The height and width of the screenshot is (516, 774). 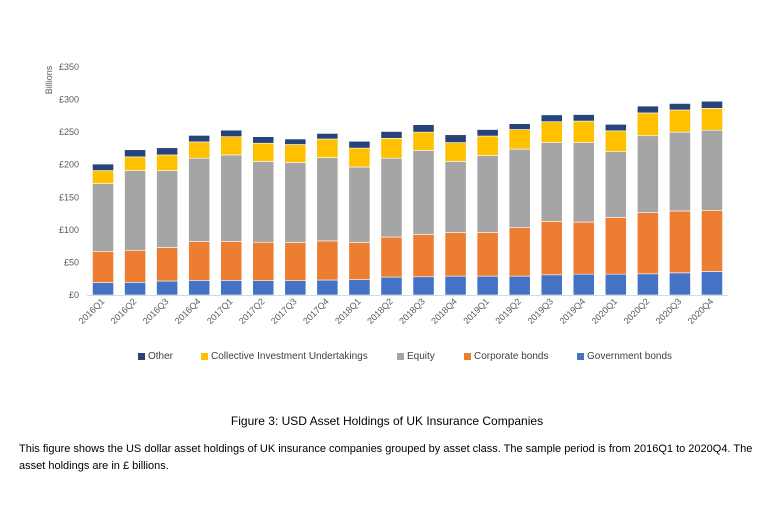 What do you see at coordinates (141, 356) in the screenshot?
I see `legend-swatch-other` at bounding box center [141, 356].